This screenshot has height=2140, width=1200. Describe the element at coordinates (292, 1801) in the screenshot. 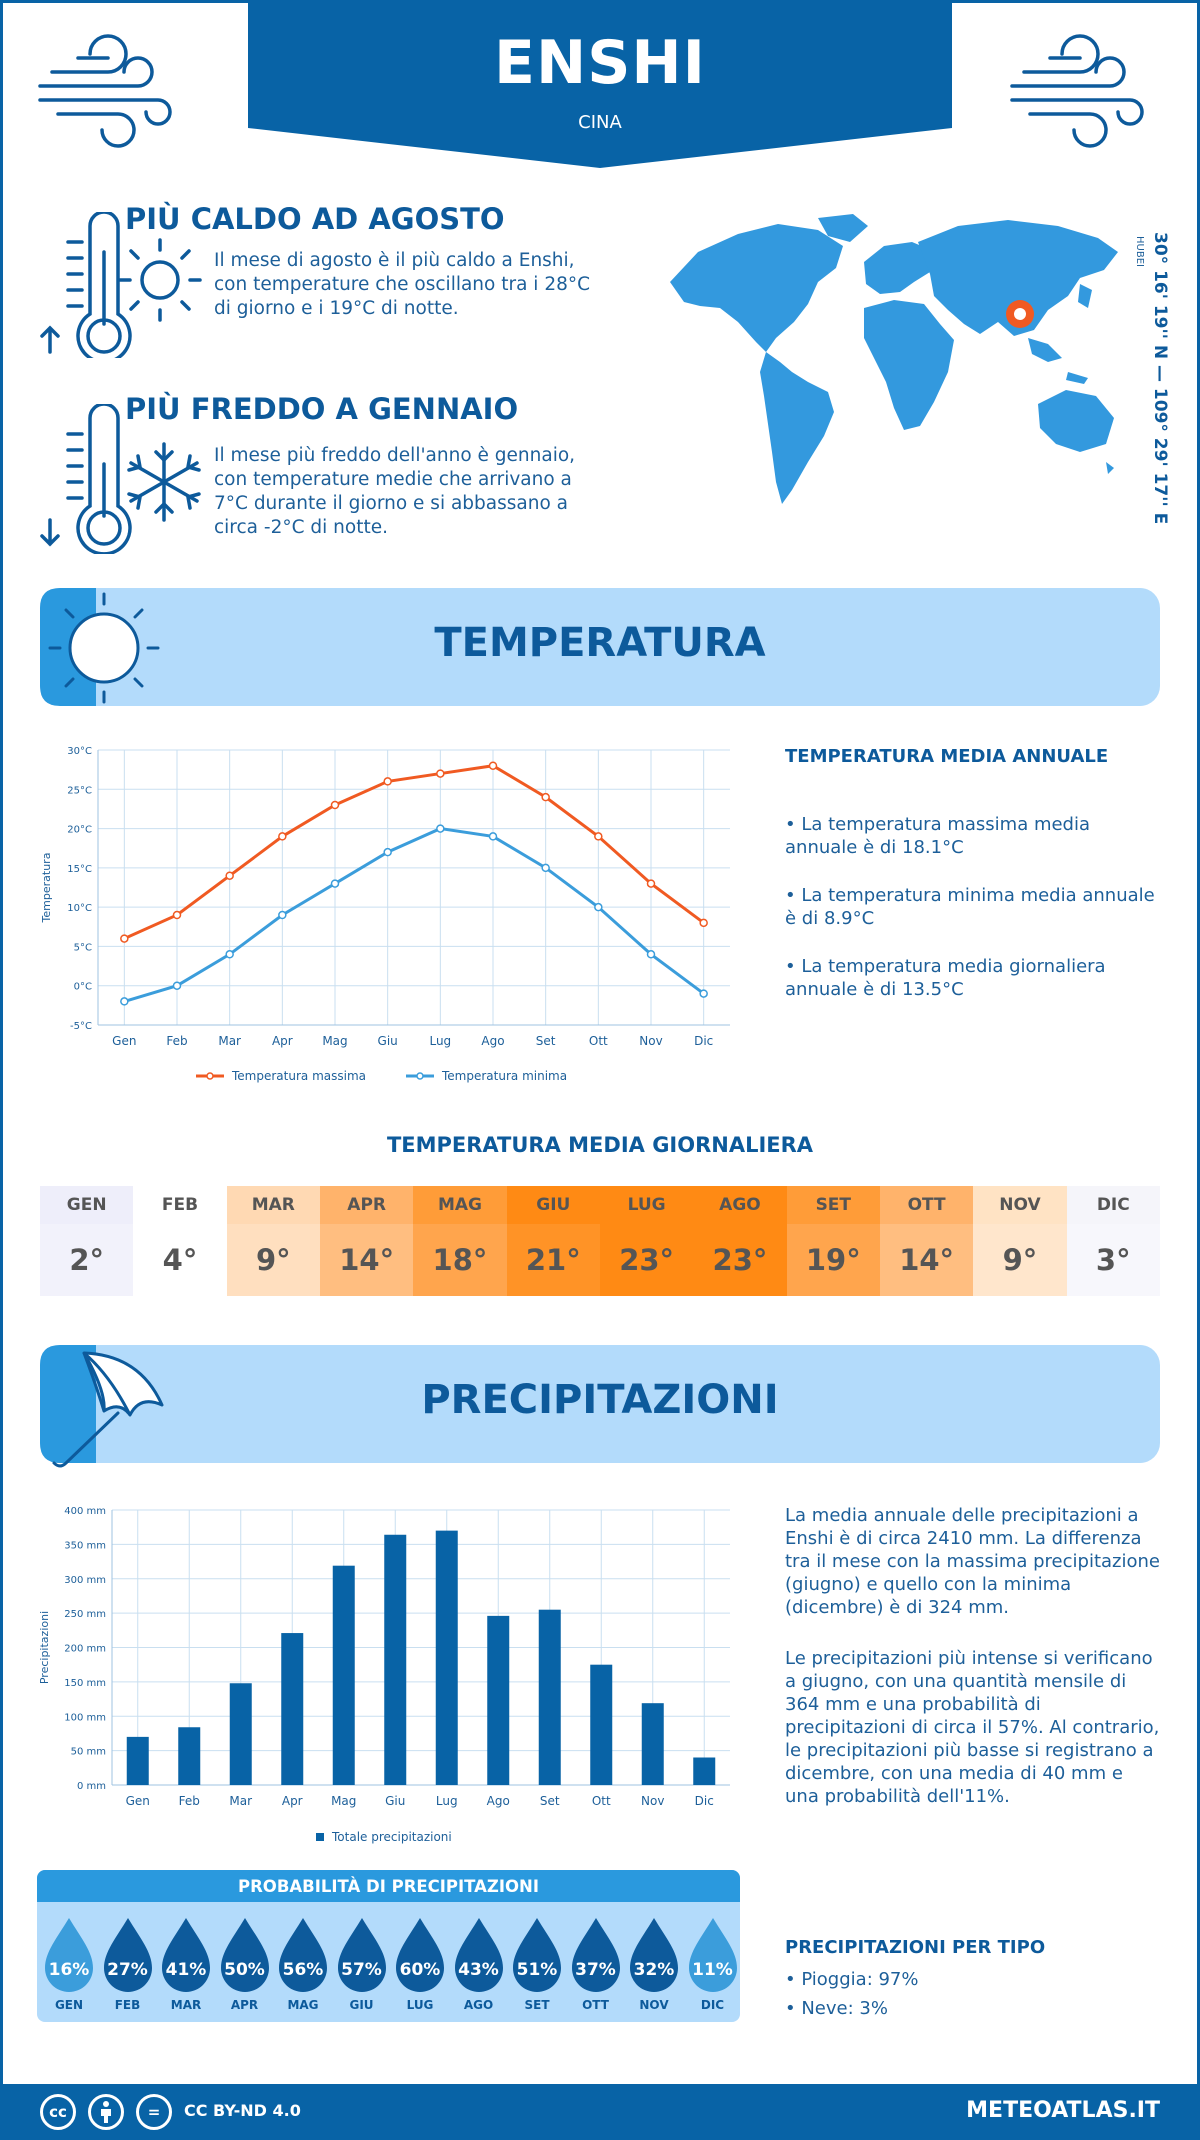

I see `x-tick-label: Apr` at that location.